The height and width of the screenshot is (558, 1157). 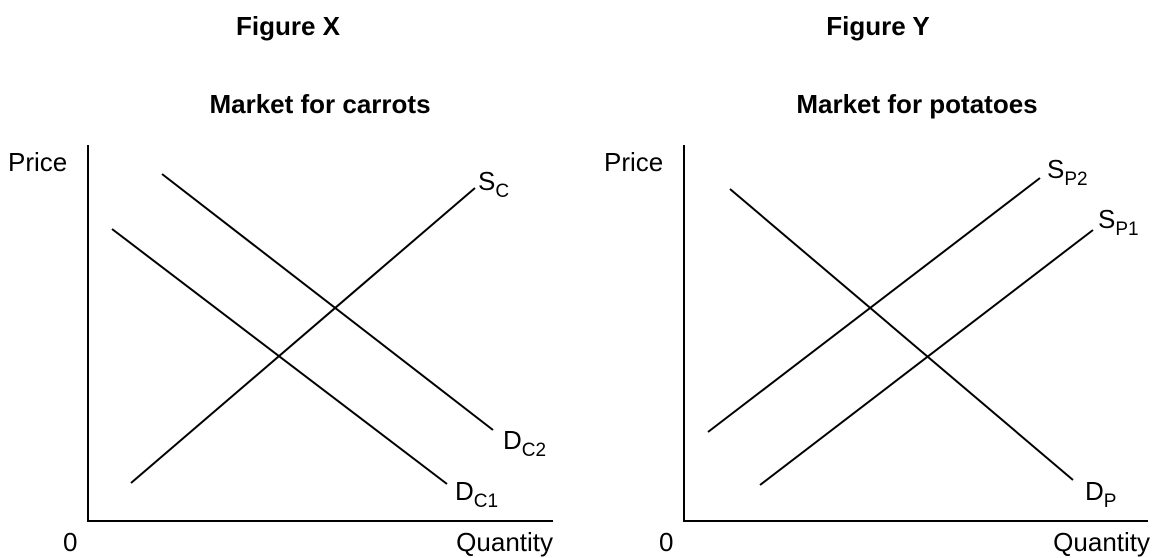 What do you see at coordinates (486, 501) in the screenshot?
I see `curve-label-sub: C1` at bounding box center [486, 501].